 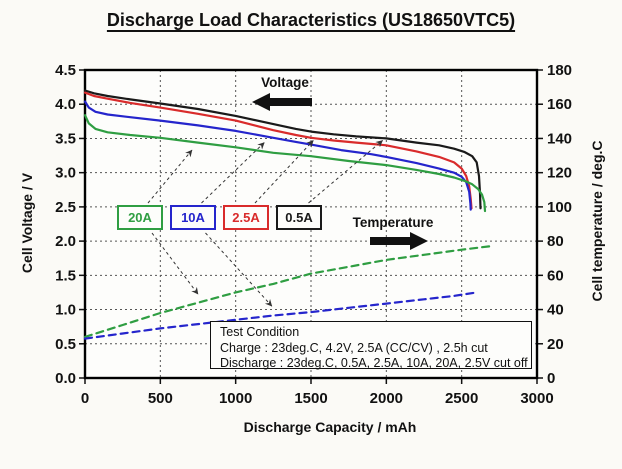 I want to click on y-right-tick-label: 20, so click(x=555, y=344).